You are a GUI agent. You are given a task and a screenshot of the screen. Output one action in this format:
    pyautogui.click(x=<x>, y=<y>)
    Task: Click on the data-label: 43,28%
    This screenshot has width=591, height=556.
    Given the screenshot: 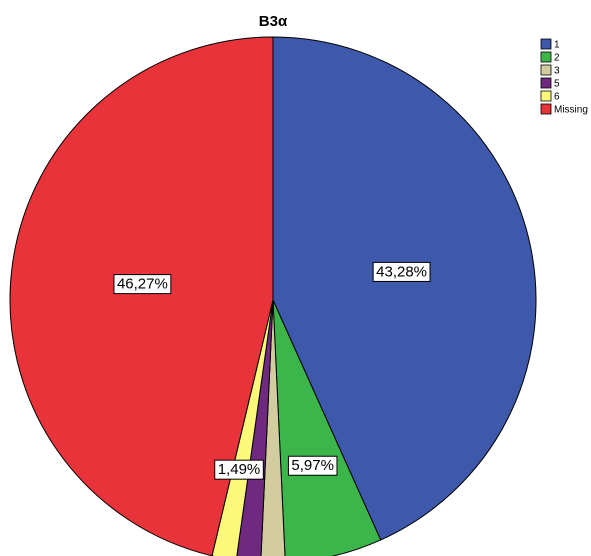 What is the action you would take?
    pyautogui.click(x=401, y=271)
    